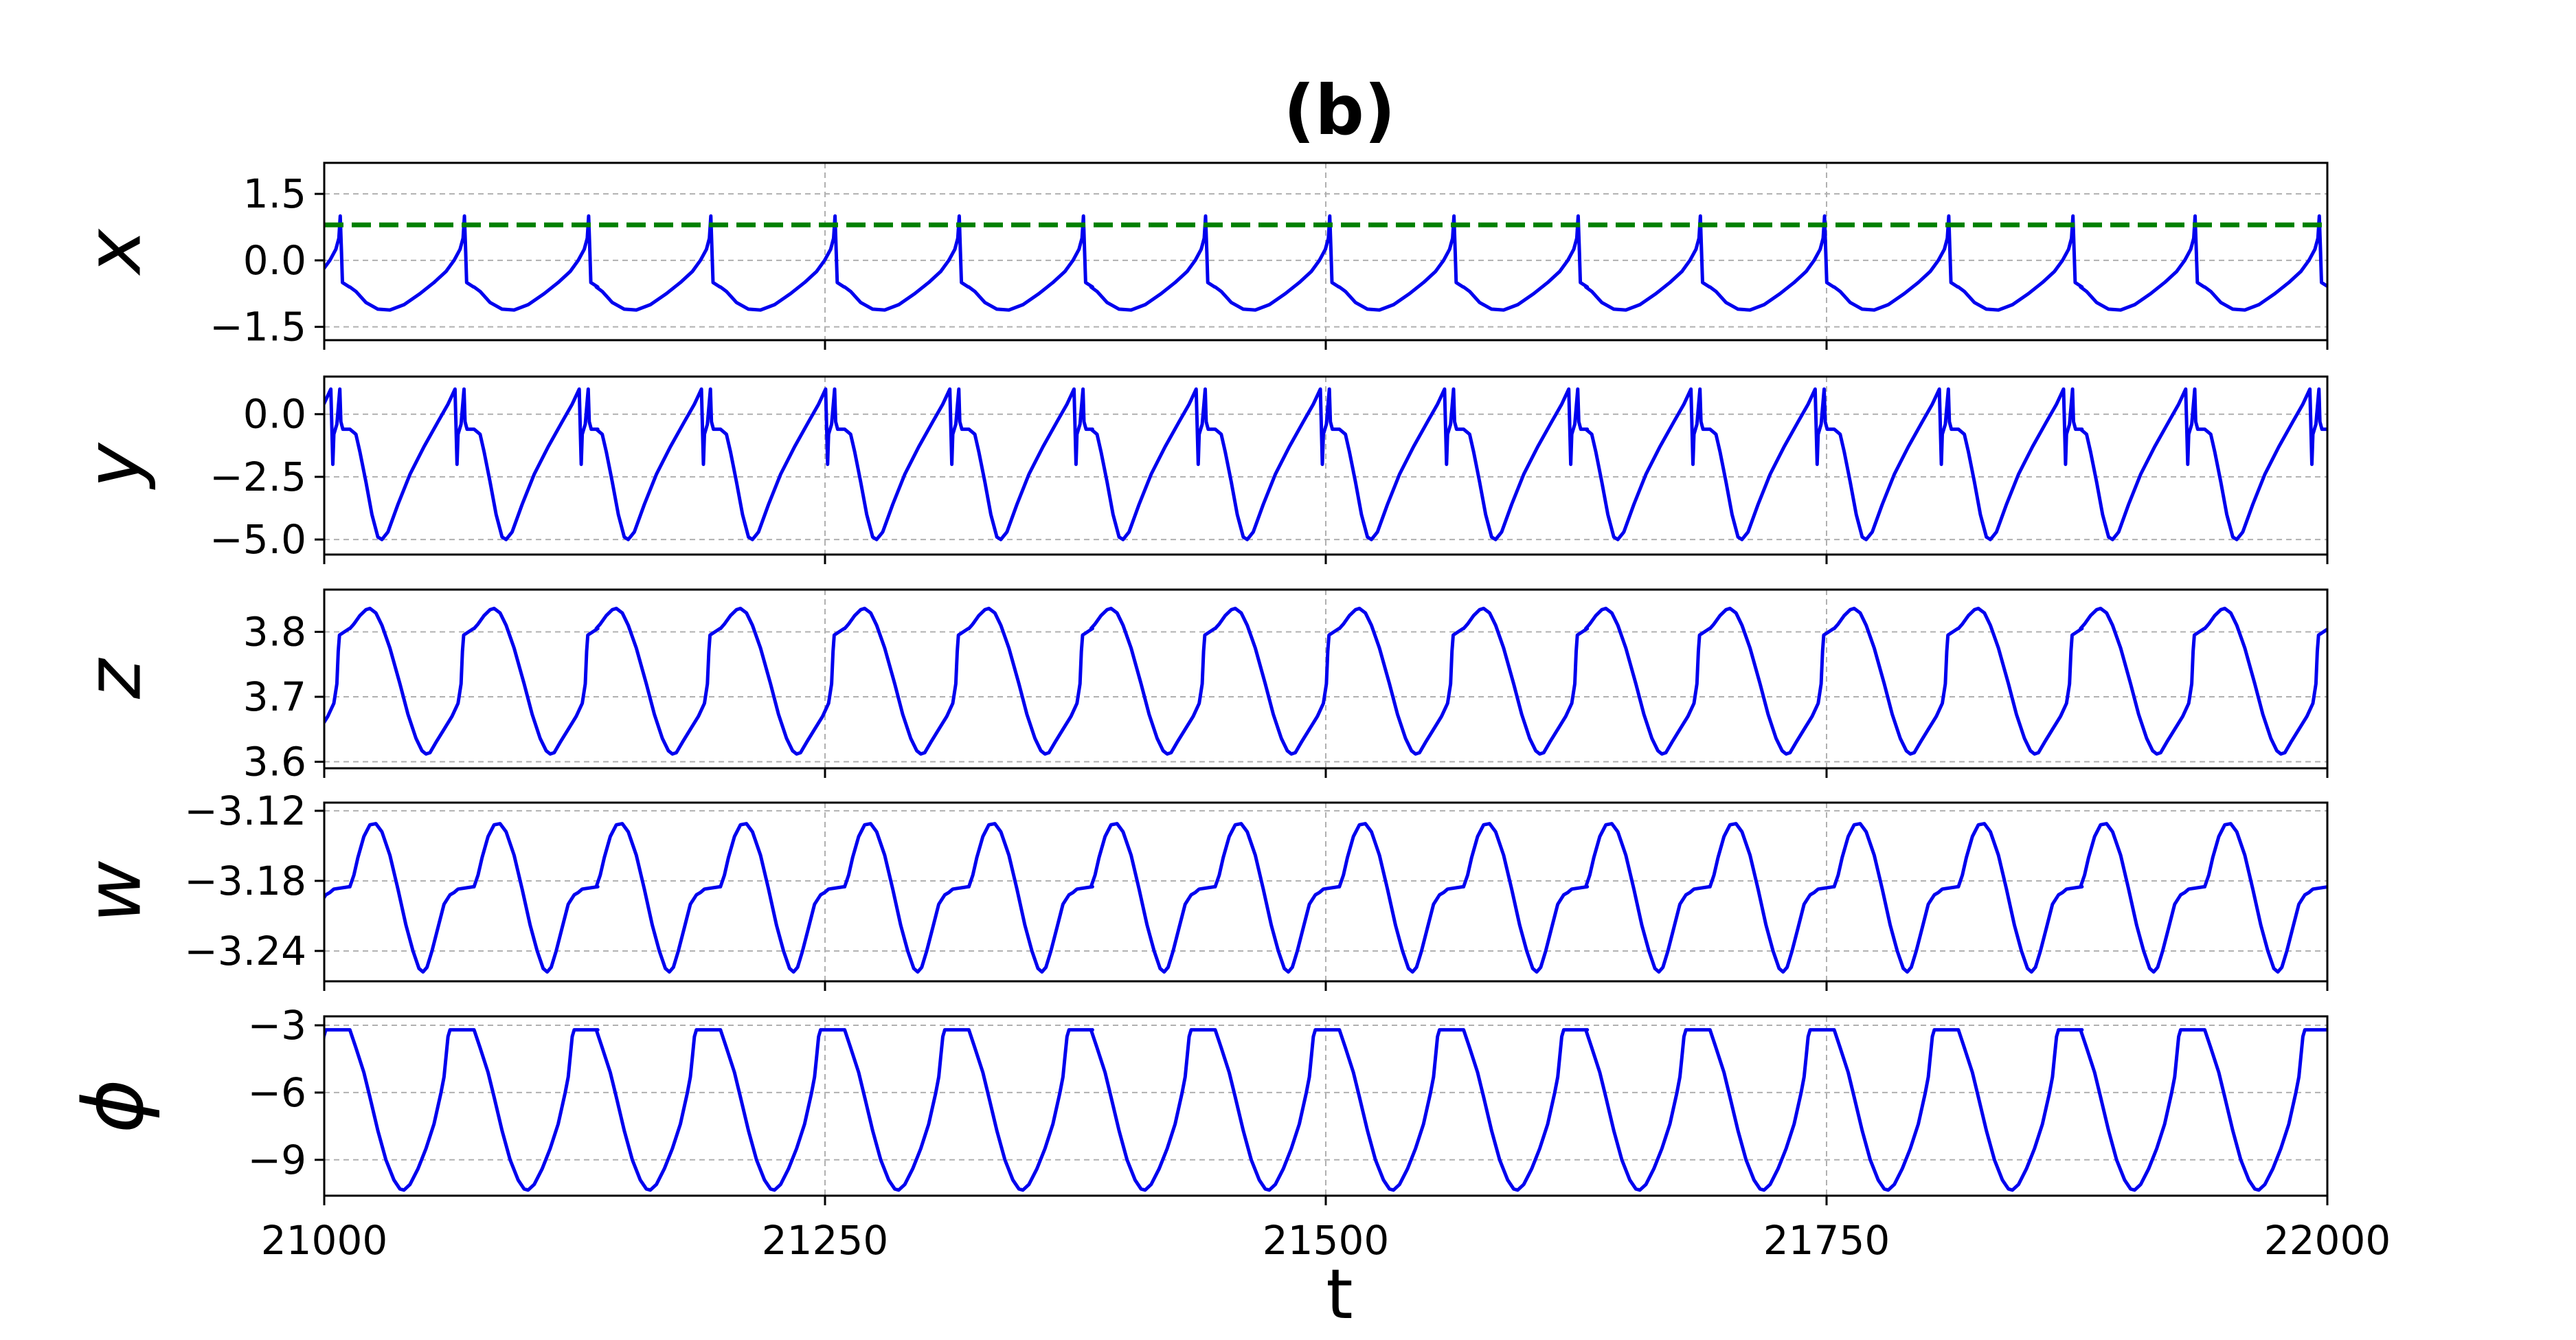 The image size is (2576, 1340). What do you see at coordinates (277, 1092) in the screenshot?
I see `y-tick-label: −6` at bounding box center [277, 1092].